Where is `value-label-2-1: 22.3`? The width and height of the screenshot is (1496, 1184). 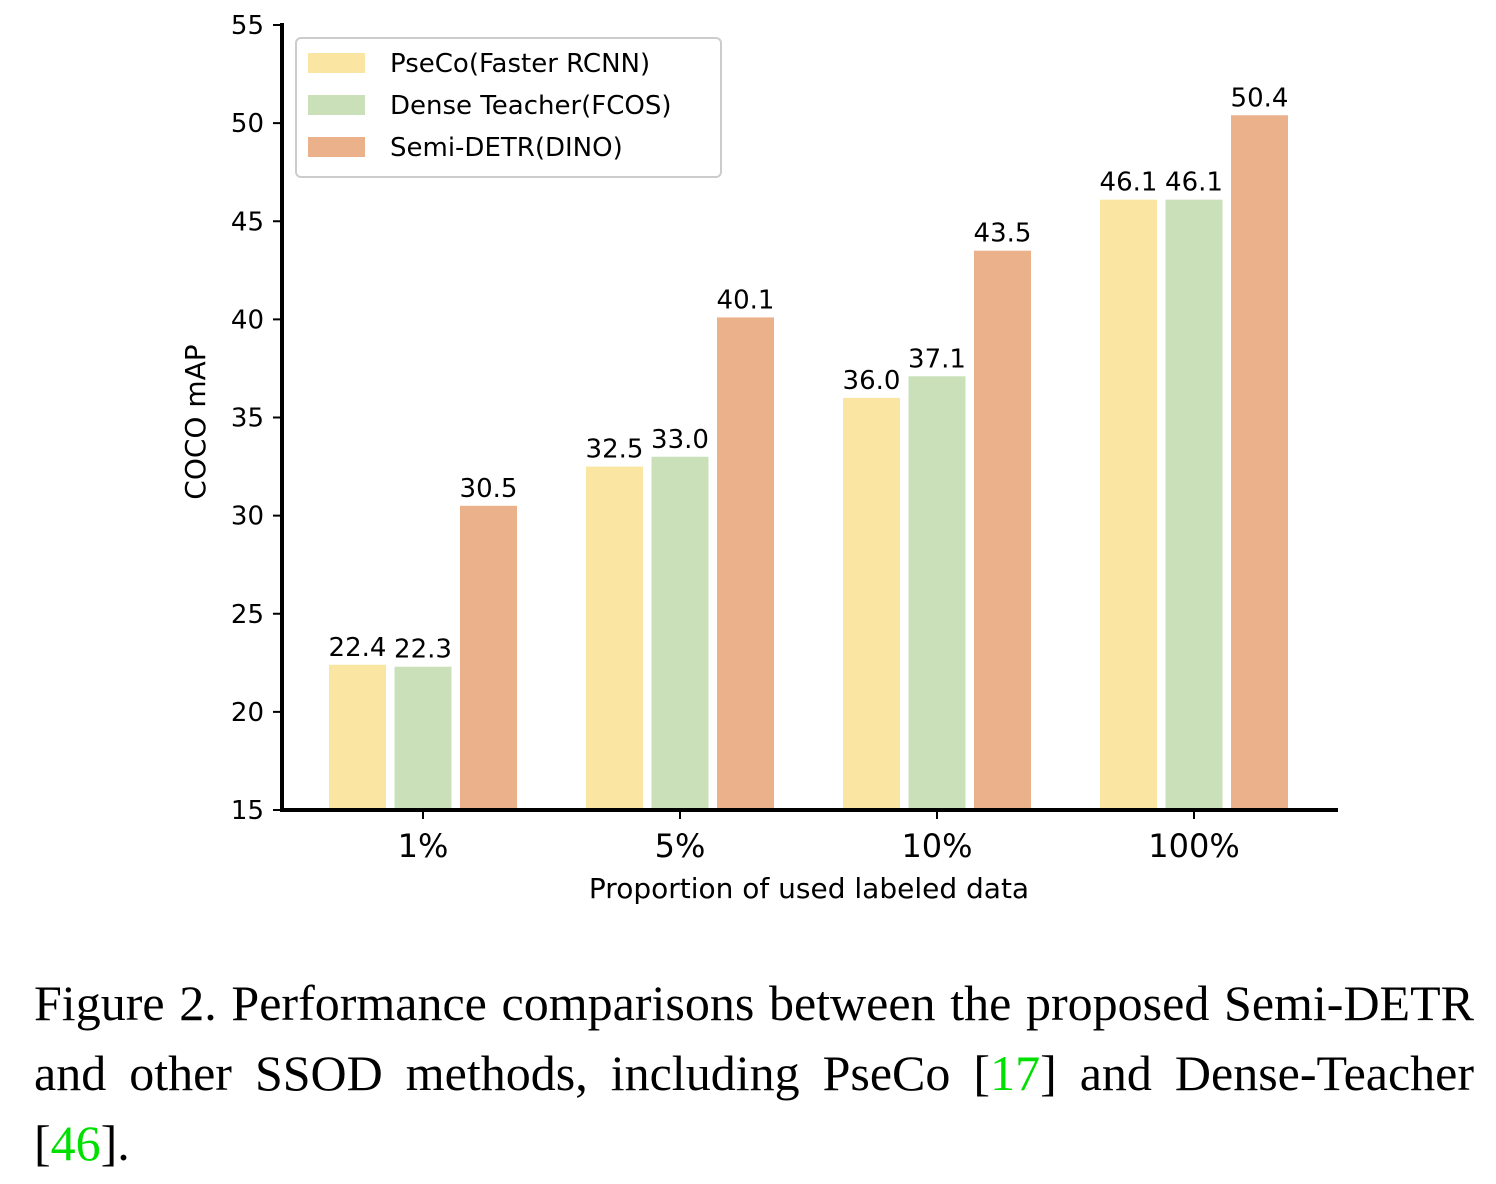 value-label-2-1: 22.3 is located at coordinates (423, 650).